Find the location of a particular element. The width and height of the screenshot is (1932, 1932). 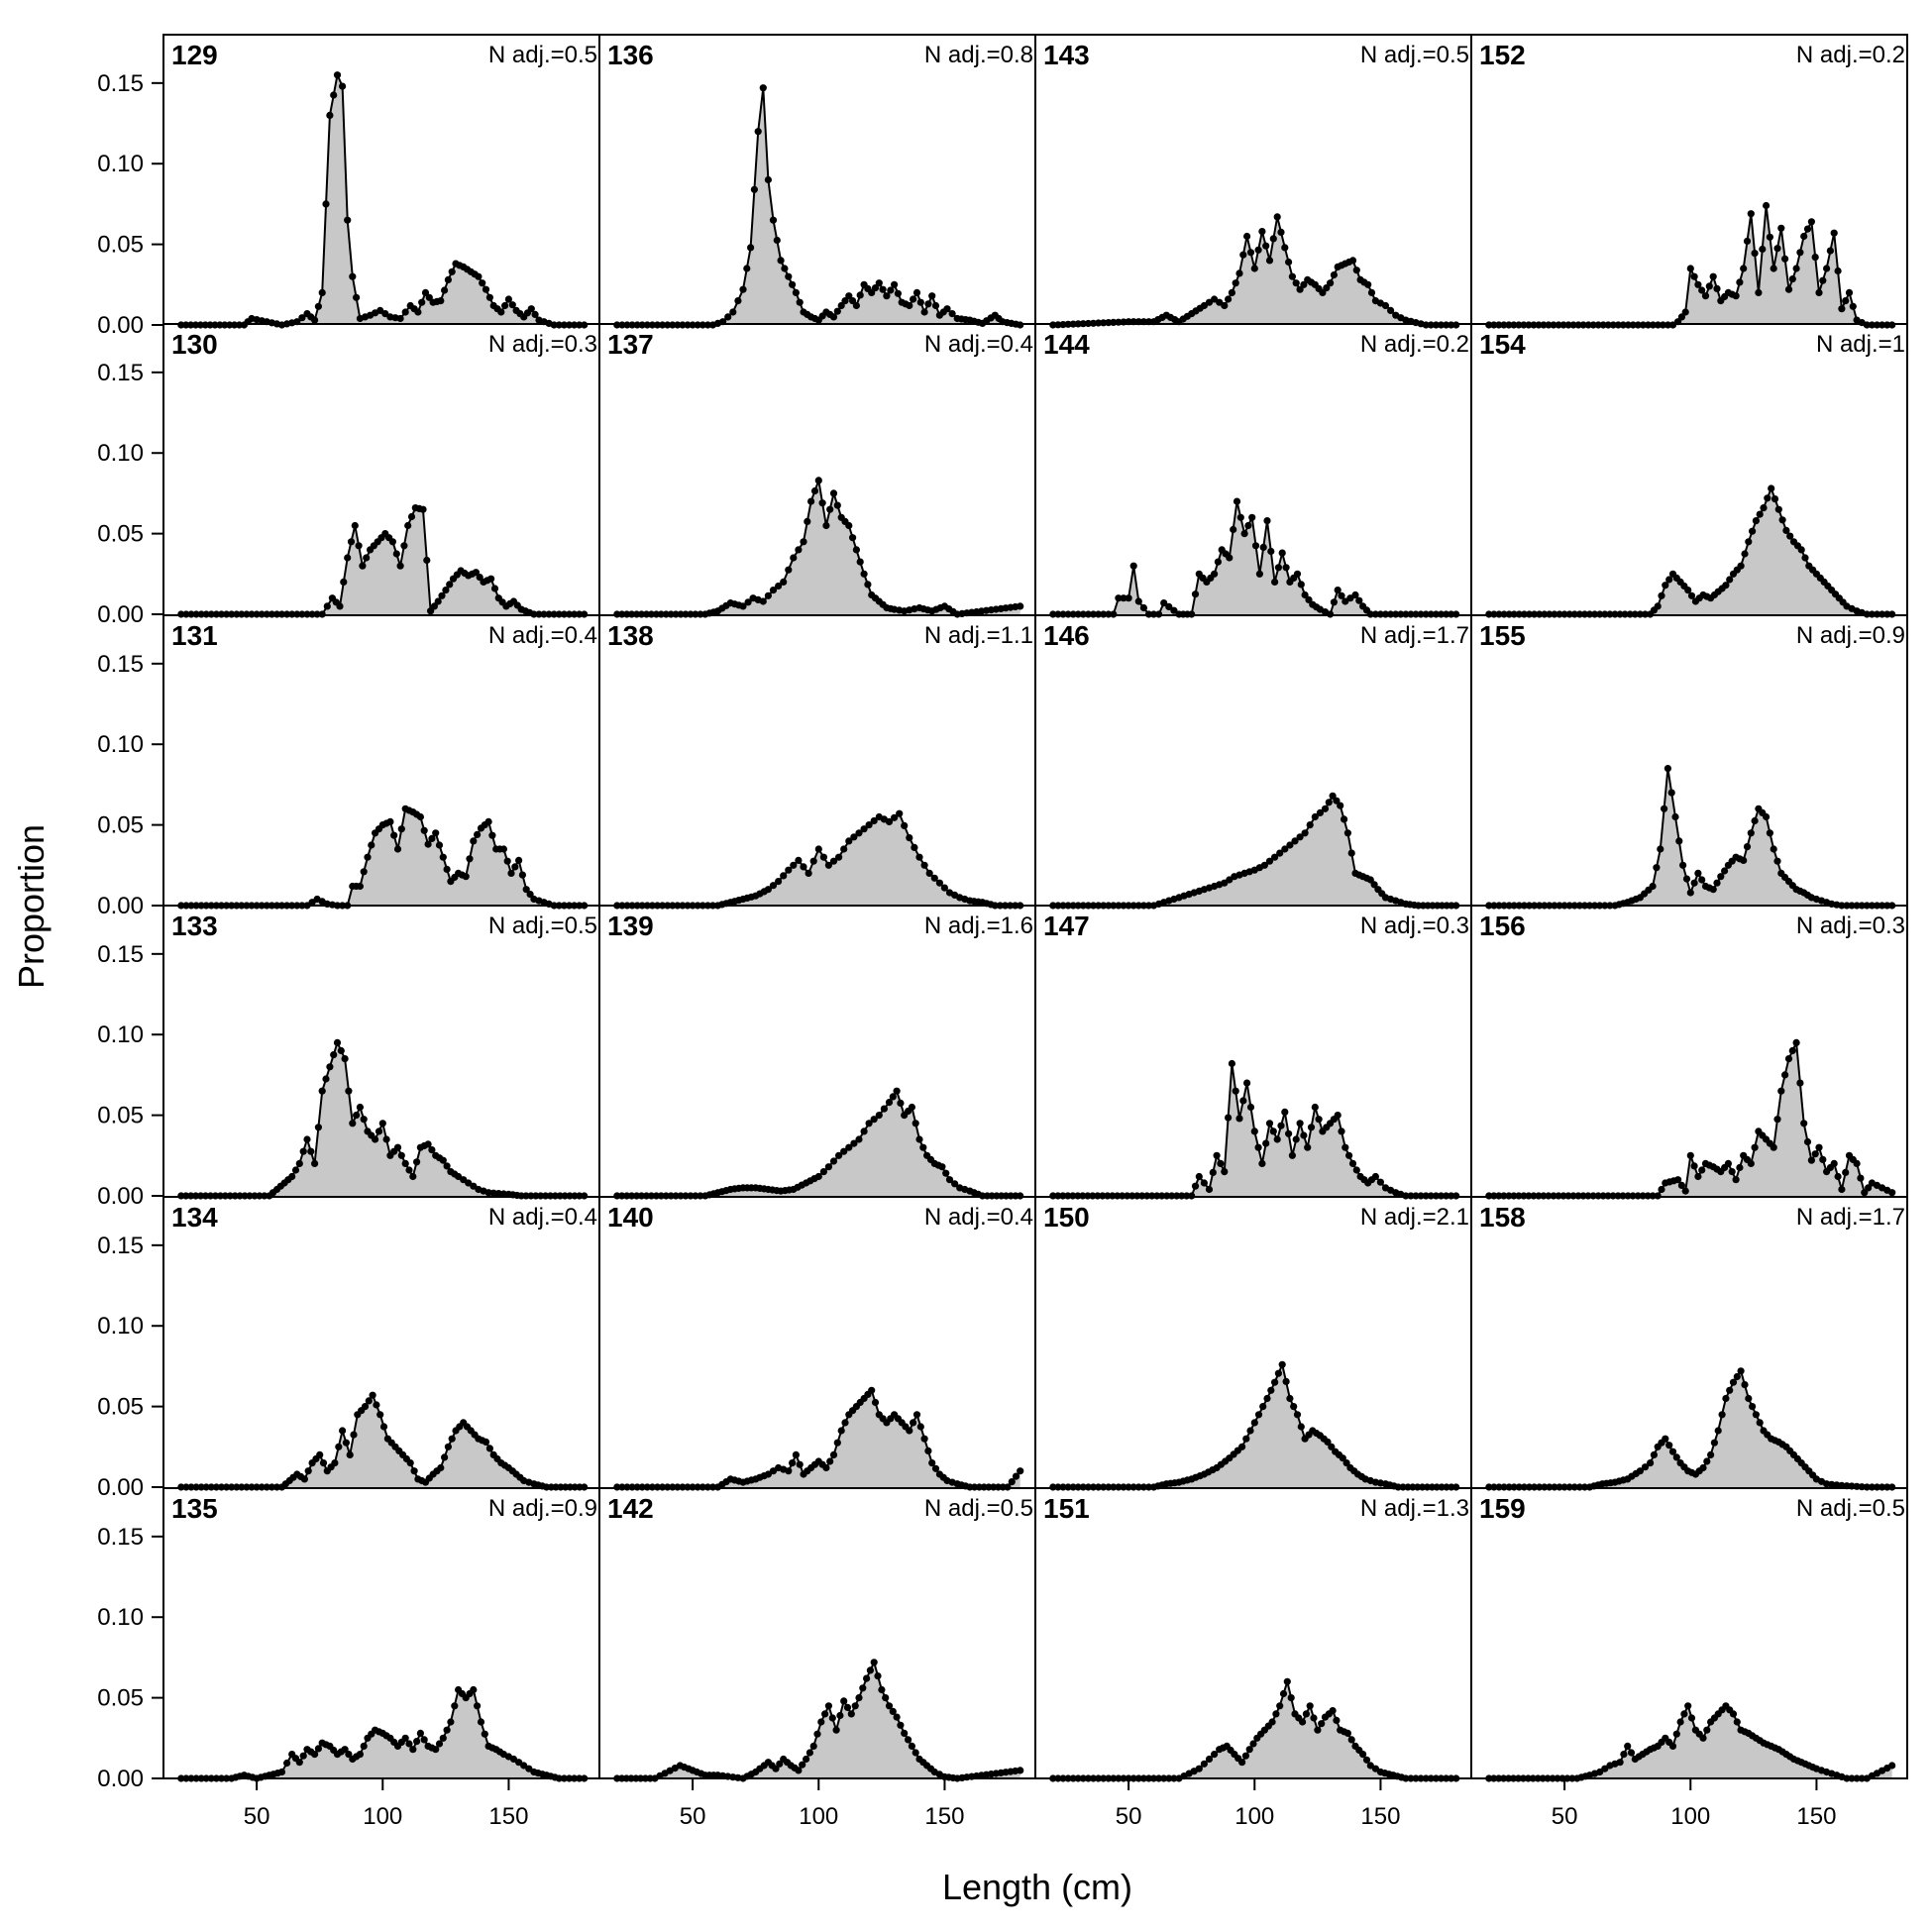

panel-id-label: 159 is located at coordinates (1503, 1508).